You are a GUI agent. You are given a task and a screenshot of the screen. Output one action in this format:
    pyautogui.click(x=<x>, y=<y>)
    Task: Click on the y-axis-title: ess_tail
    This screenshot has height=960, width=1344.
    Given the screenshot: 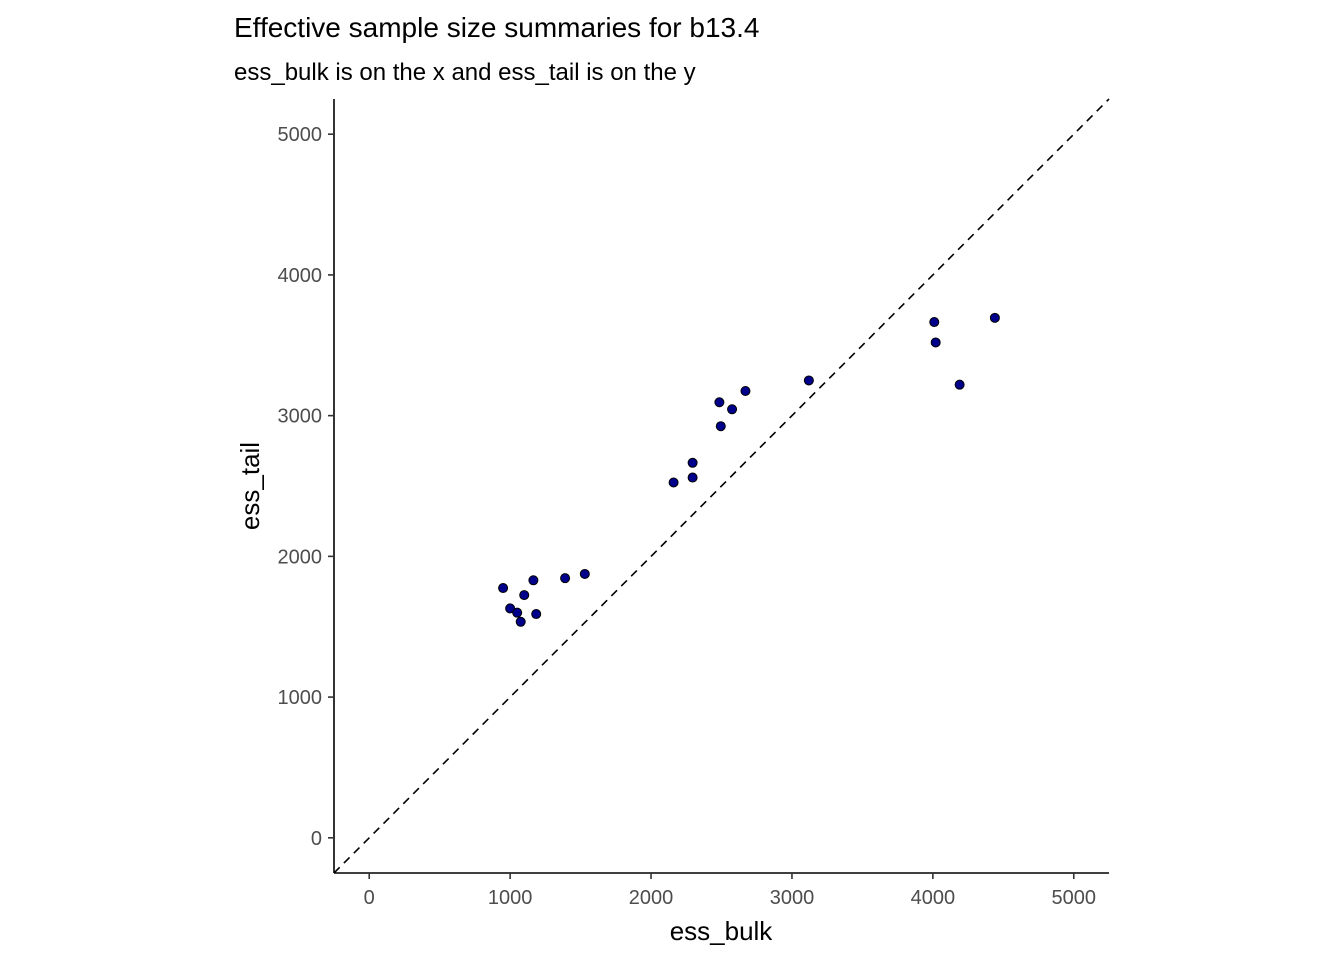 What is the action you would take?
    pyautogui.click(x=250, y=486)
    